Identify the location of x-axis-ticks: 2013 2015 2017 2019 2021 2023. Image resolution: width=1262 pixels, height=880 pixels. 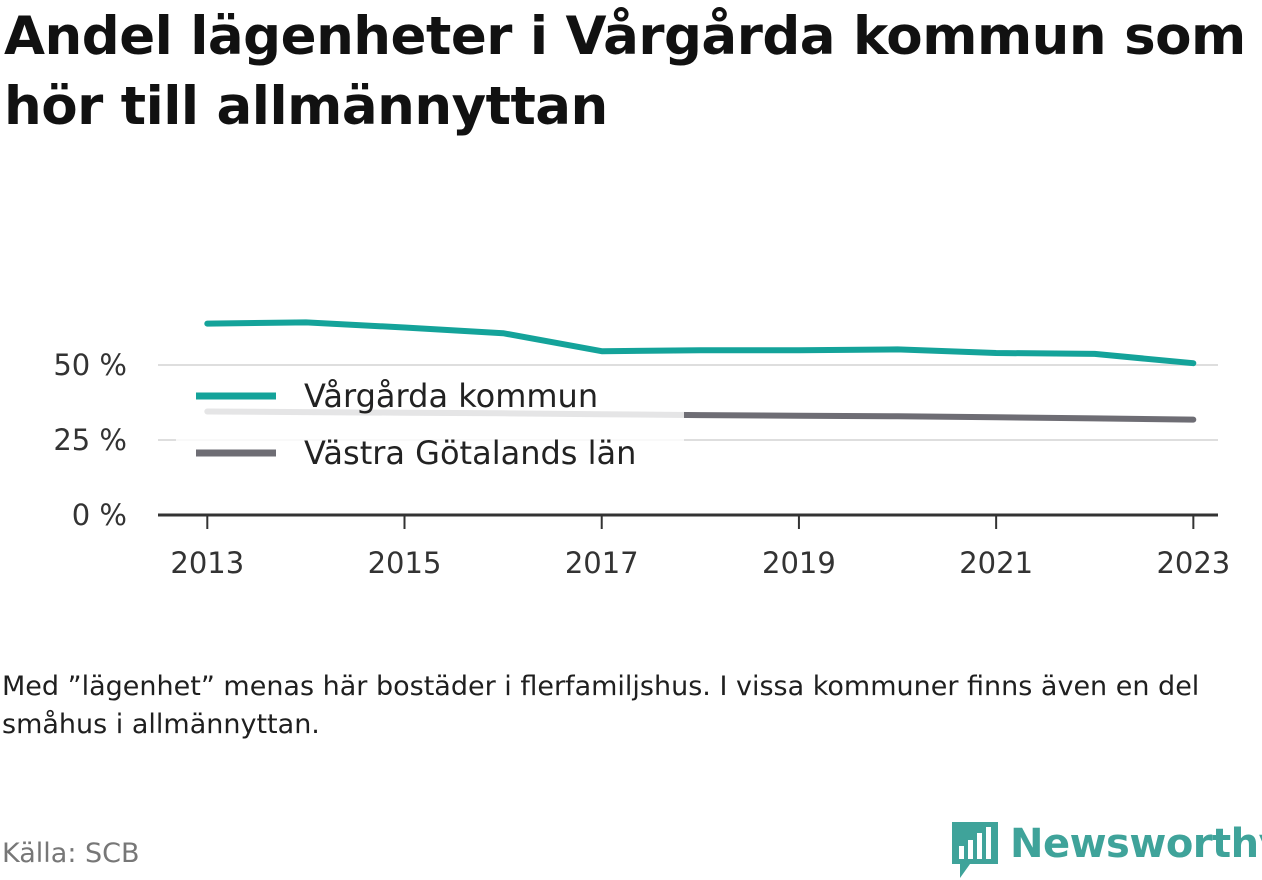
(700, 547).